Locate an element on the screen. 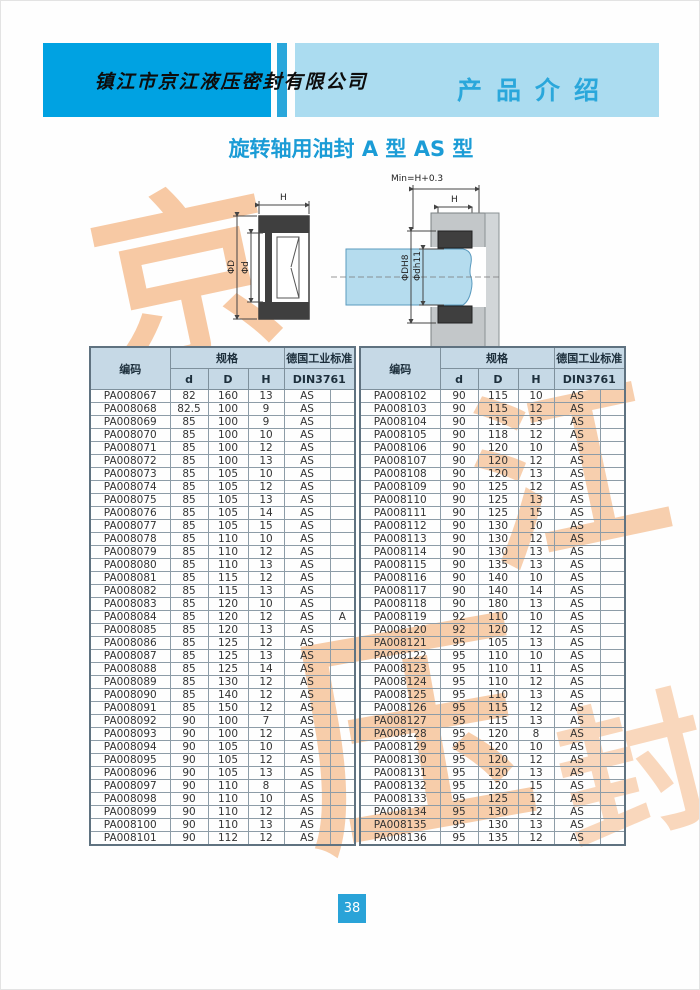  table-row: PA008127 95 115 13 AS is located at coordinates (492, 721).